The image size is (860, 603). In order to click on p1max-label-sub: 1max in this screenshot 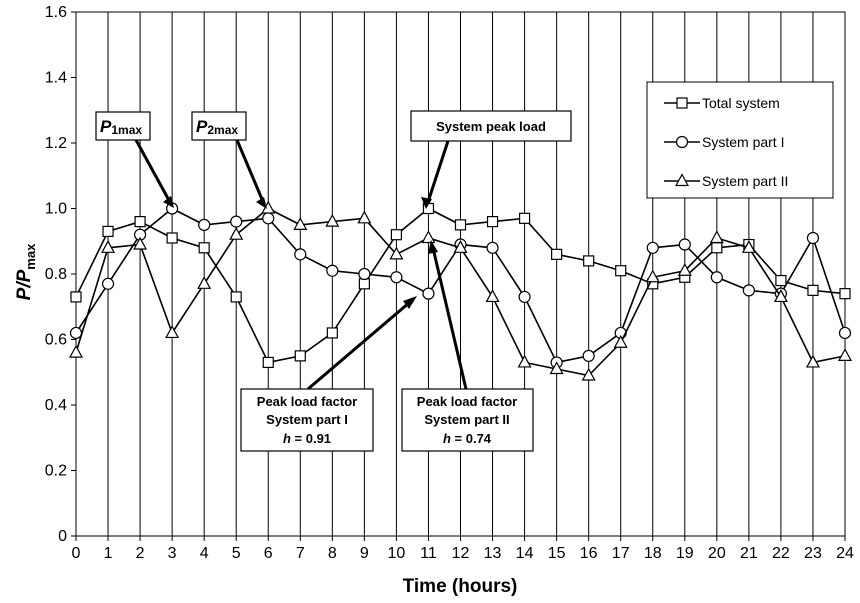, I will do `click(126, 130)`.